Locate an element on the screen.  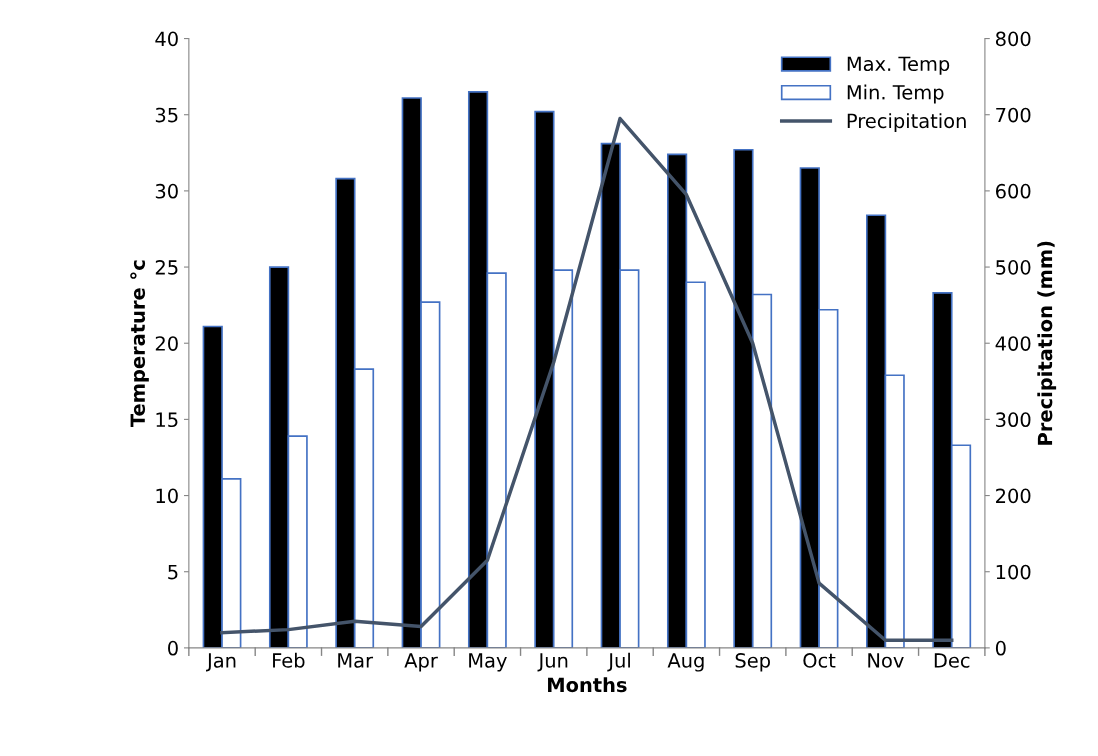
y-tick-label: 10 is located at coordinates (167, 496).